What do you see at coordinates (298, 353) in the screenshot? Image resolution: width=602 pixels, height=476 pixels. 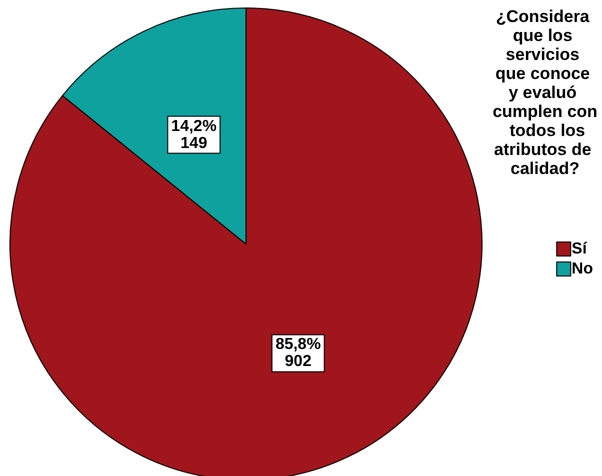 I see `data-label: 85,8% 902` at bounding box center [298, 353].